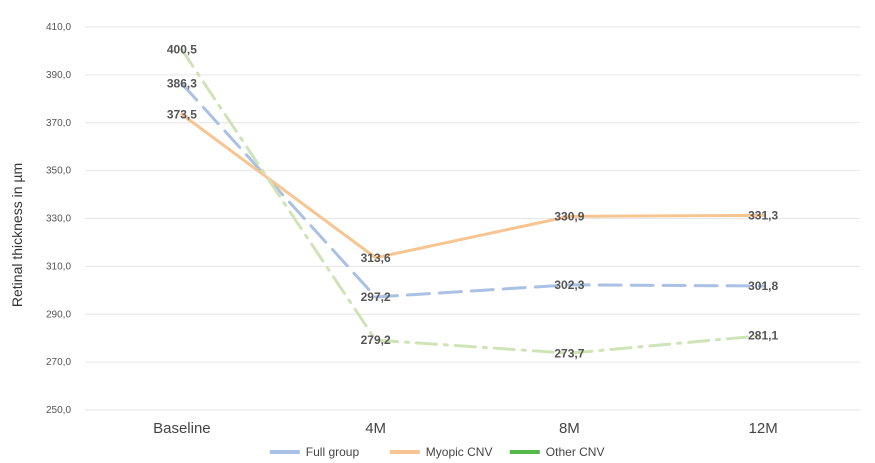 This screenshot has width=875, height=463. I want to click on x-tick-label: 4M, so click(375, 428).